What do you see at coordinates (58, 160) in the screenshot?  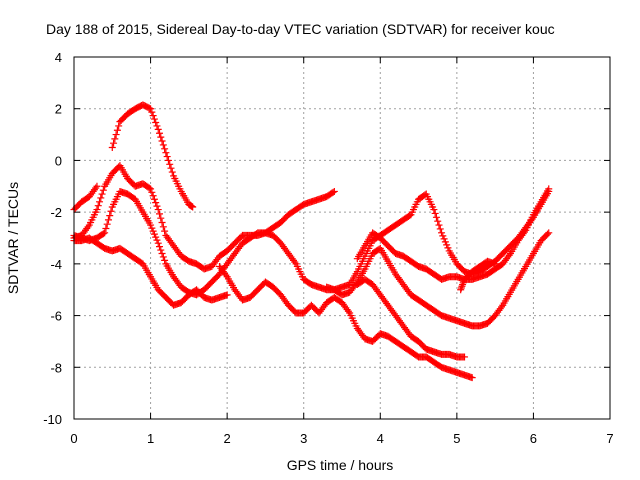 I see `y-tick-label: 0` at bounding box center [58, 160].